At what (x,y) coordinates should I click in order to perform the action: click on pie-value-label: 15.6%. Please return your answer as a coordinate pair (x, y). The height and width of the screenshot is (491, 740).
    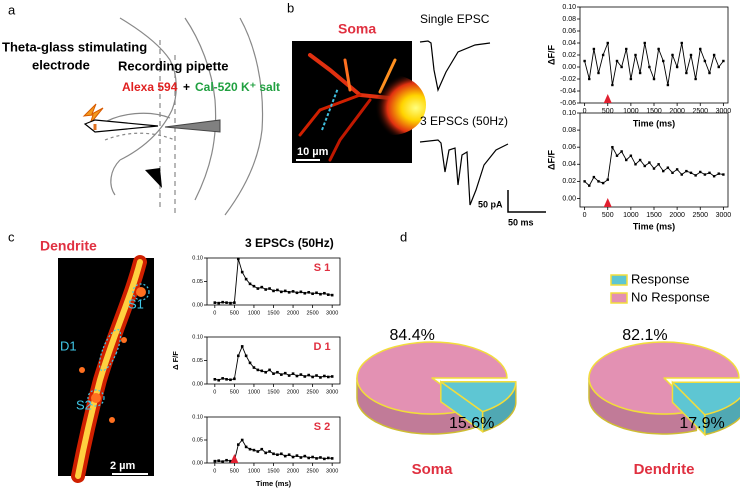
    Looking at the image, I should click on (471, 423).